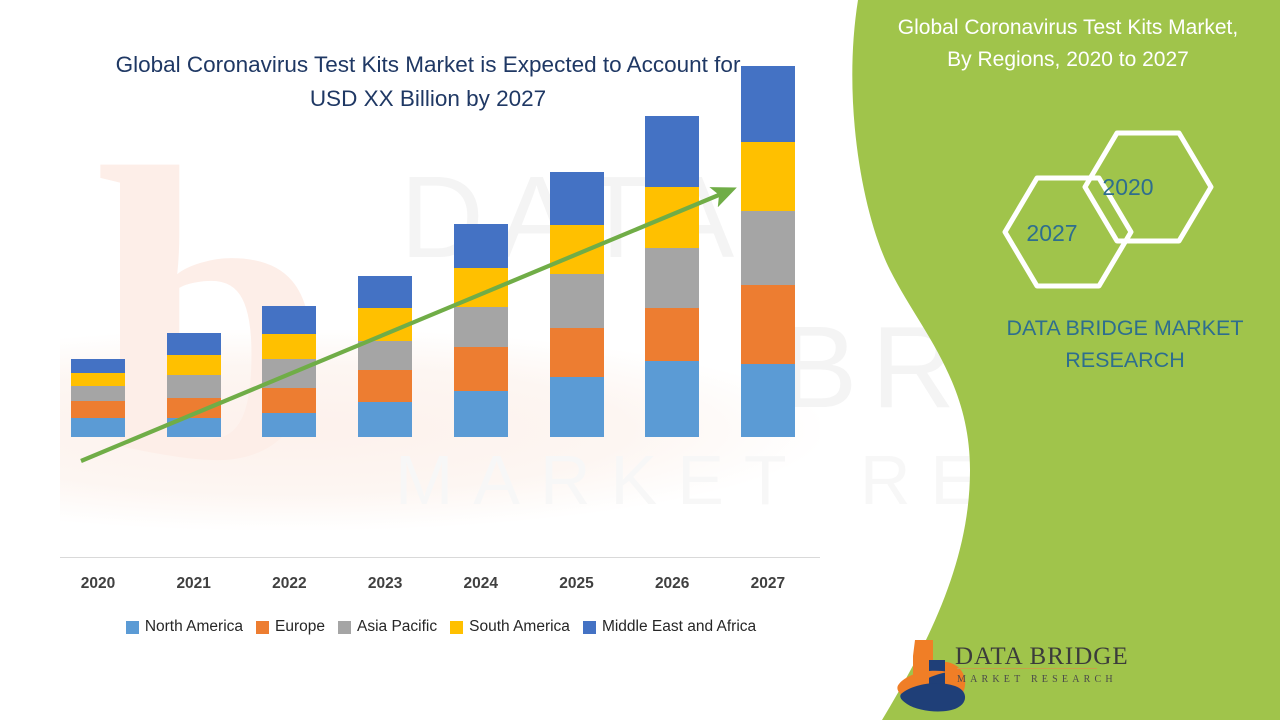 This screenshot has height=720, width=1280. What do you see at coordinates (768, 583) in the screenshot?
I see `x-axis-label-2027: 2027` at bounding box center [768, 583].